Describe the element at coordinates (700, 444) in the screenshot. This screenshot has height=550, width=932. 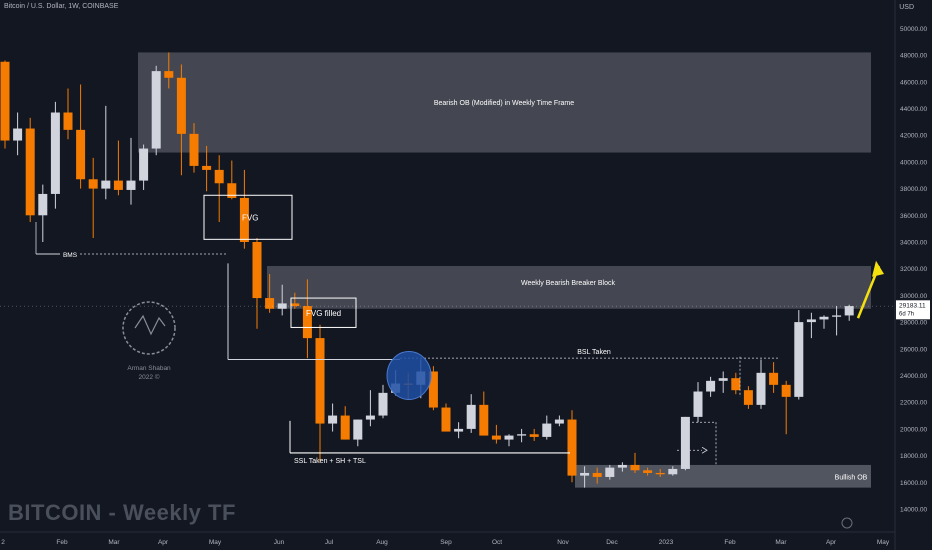
I see `dashed-bracket` at that location.